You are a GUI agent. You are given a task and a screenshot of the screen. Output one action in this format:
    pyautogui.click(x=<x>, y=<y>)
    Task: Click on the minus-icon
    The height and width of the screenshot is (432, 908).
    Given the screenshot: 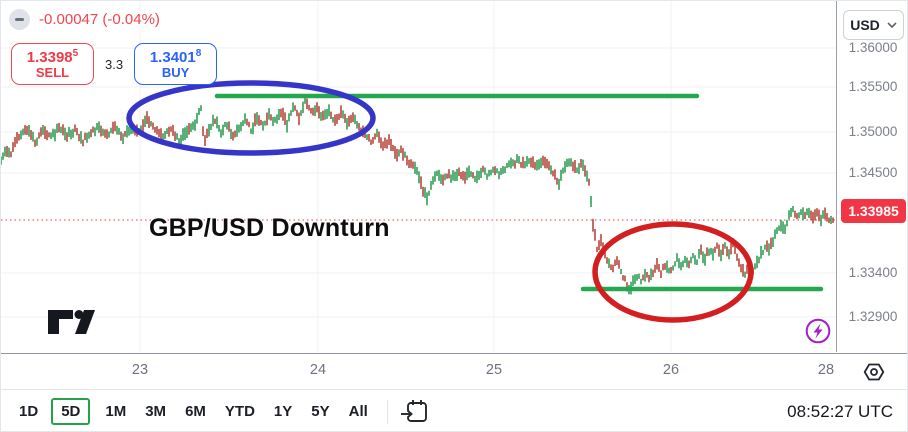 What is the action you would take?
    pyautogui.click(x=19, y=19)
    